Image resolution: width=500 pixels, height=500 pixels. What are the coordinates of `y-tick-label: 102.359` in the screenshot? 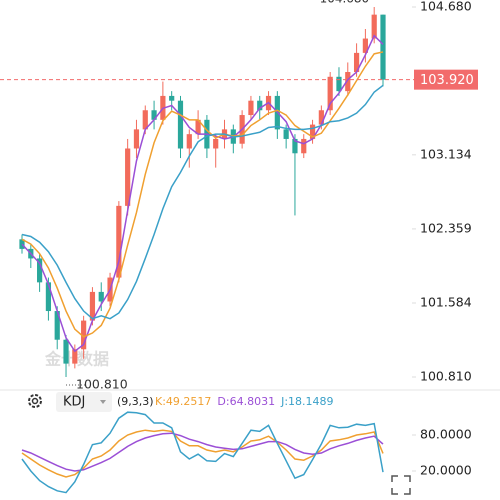 It's located at (446, 227).